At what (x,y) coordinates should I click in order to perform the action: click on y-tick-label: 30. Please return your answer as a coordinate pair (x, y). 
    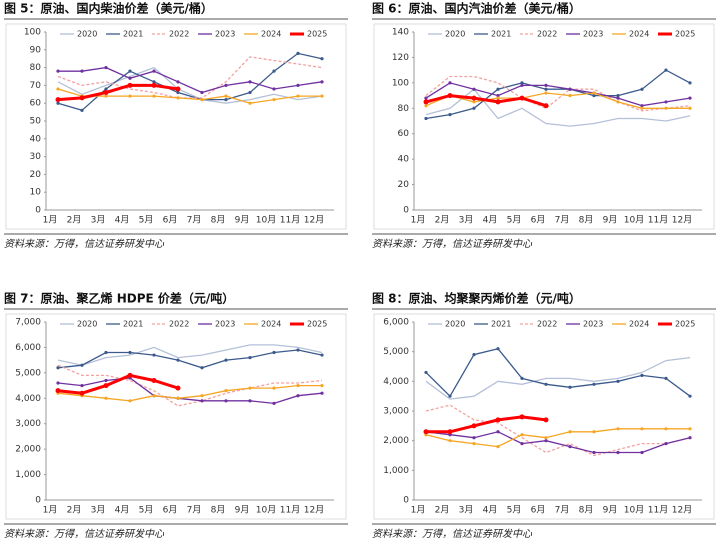
    Looking at the image, I should click on (36, 157).